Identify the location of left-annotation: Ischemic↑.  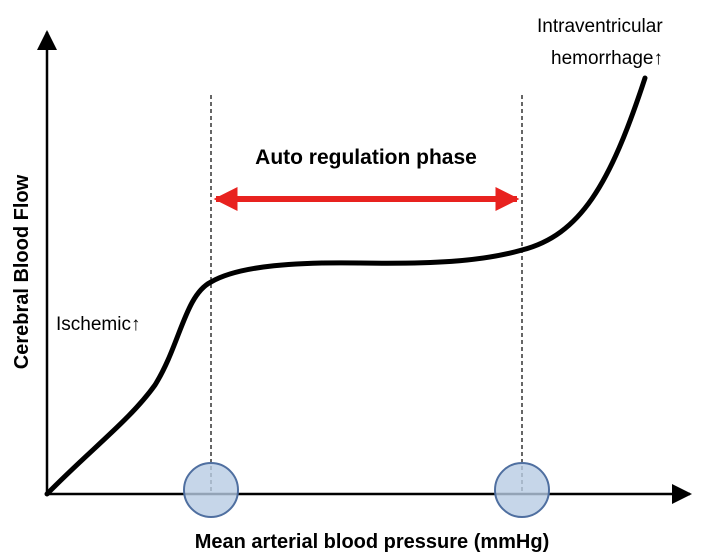
(98, 324).